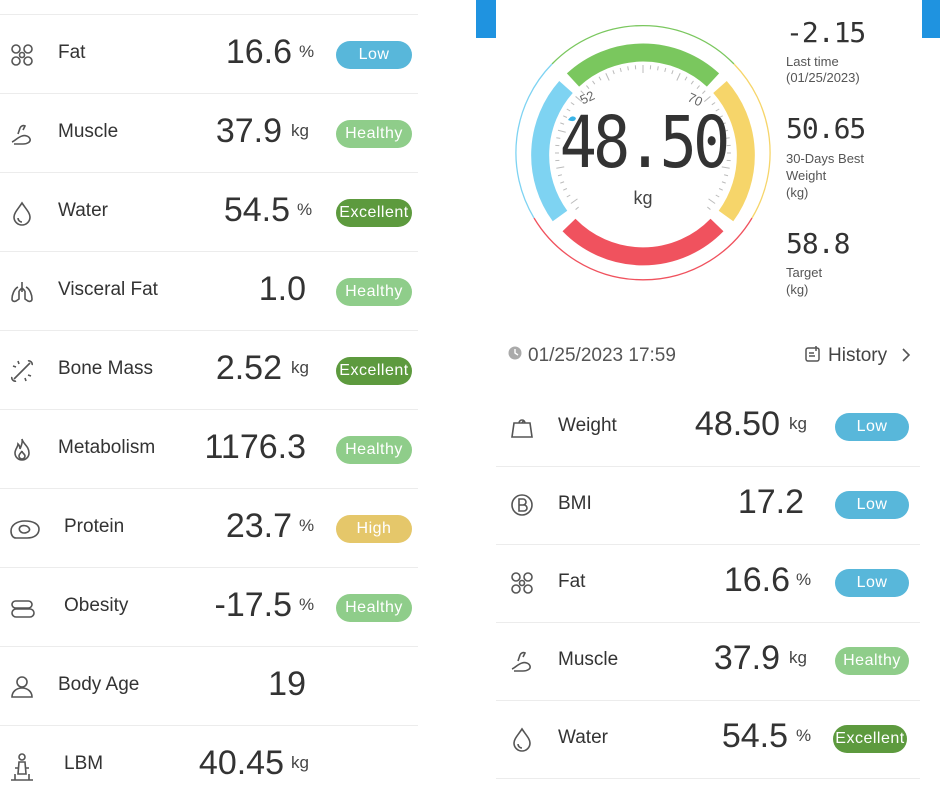 This screenshot has height=788, width=940. Describe the element at coordinates (734, 151) in the screenshot. I see `gauge-segment-high` at that location.